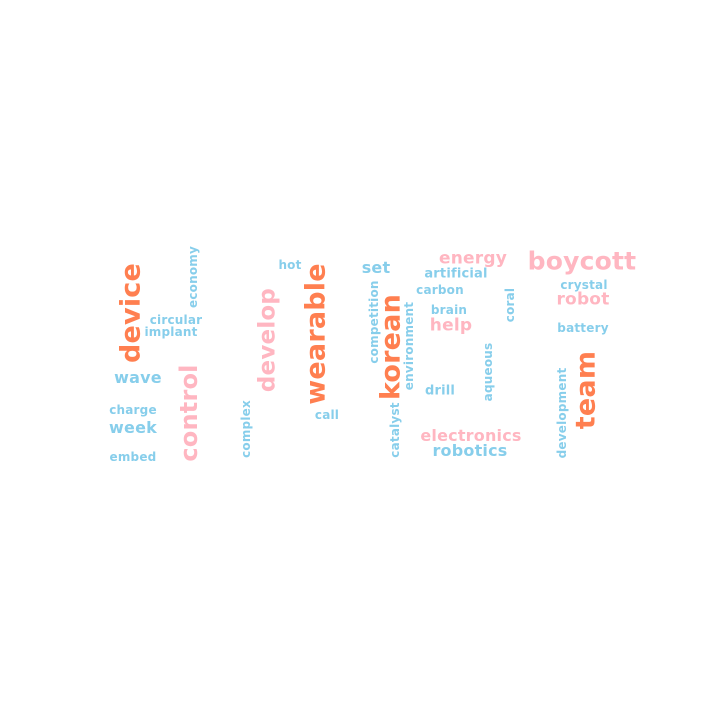  What do you see at coordinates (133, 427) in the screenshot?
I see `word-week: week` at bounding box center [133, 427].